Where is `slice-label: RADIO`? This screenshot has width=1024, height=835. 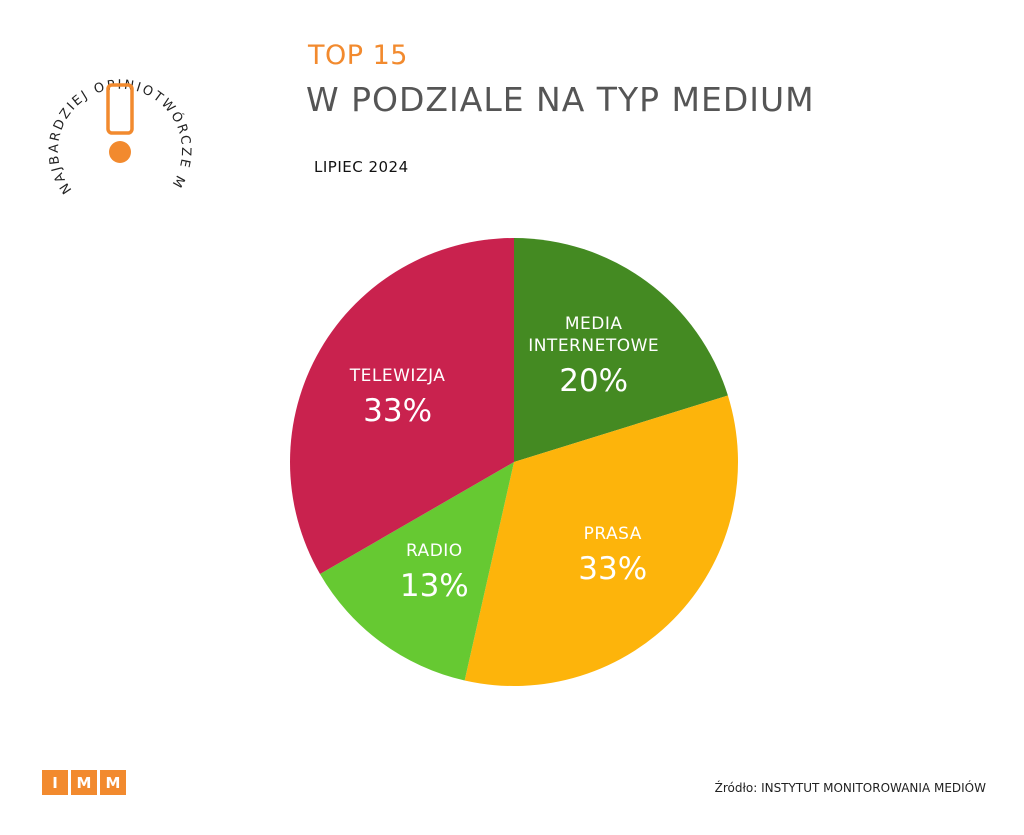 slice-label: RADIO is located at coordinates (434, 551).